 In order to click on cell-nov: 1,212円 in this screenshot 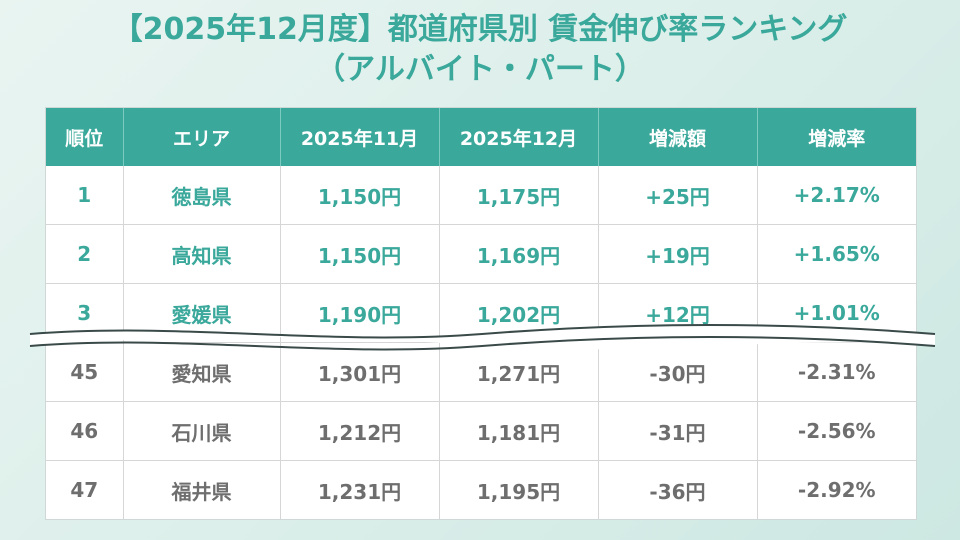, I will do `click(360, 431)`.